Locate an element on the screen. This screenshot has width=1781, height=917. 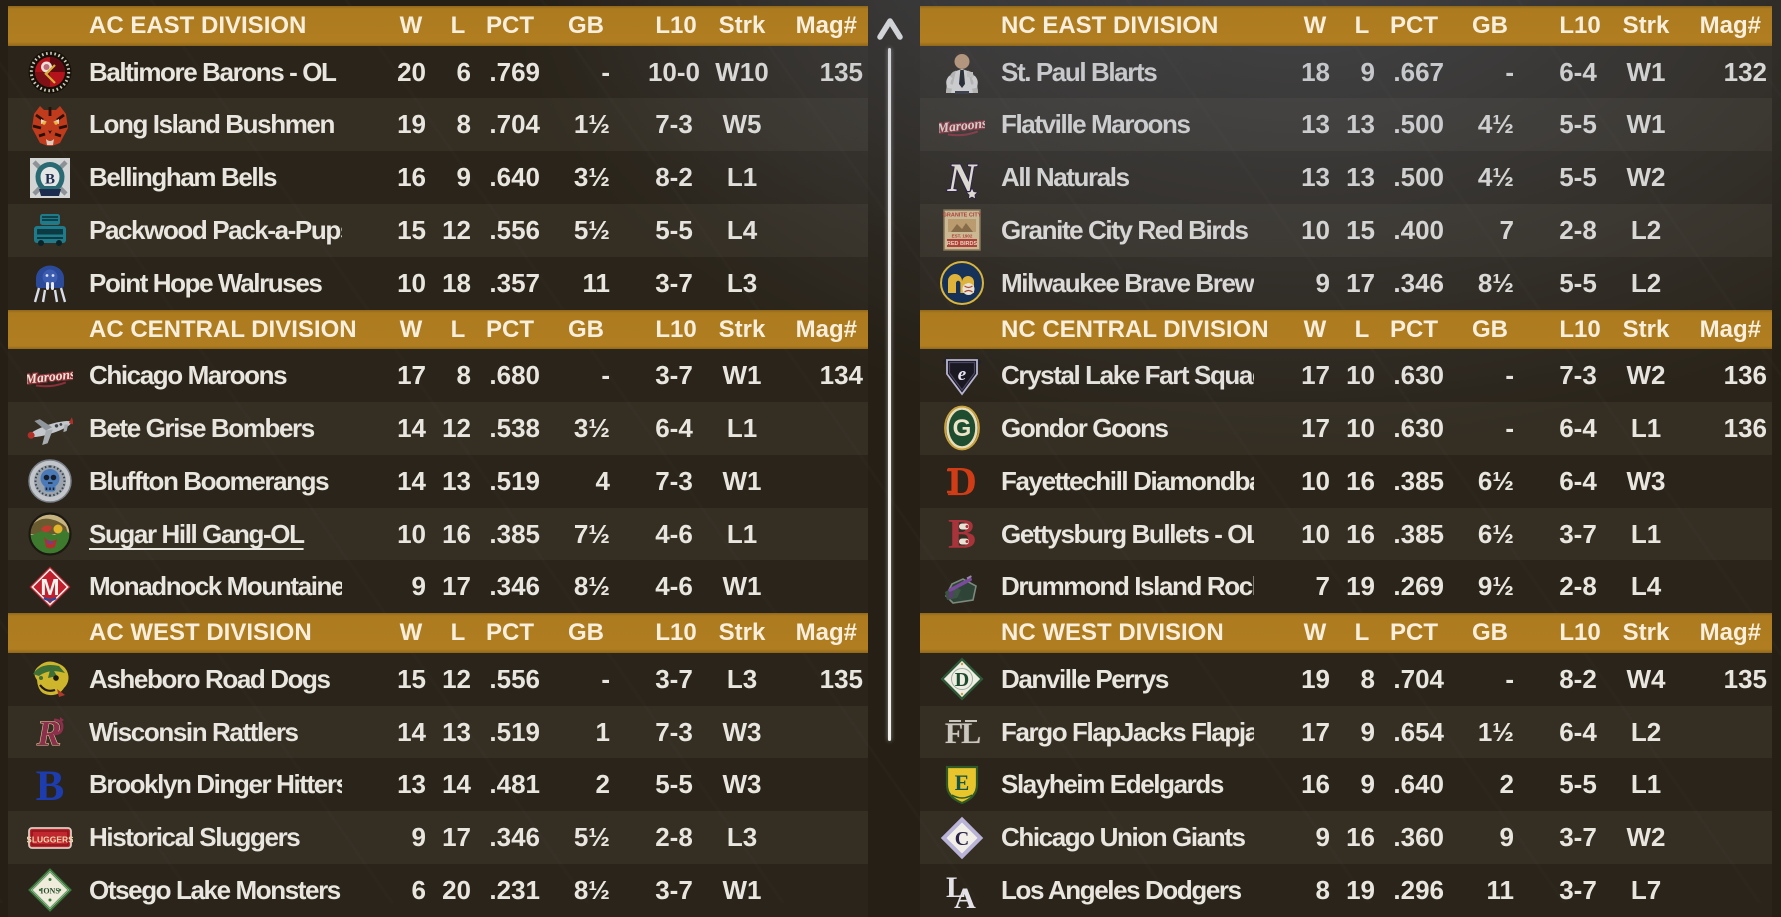
svg-text: EST. 1902 is located at coordinates (962, 236).